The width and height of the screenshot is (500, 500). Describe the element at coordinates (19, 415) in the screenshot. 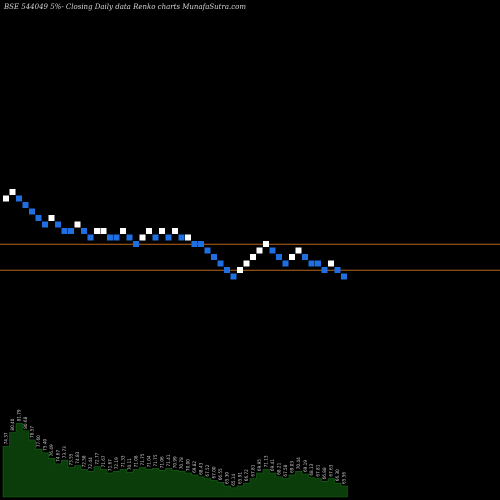

I see `volume-label: 81.79` at that location.